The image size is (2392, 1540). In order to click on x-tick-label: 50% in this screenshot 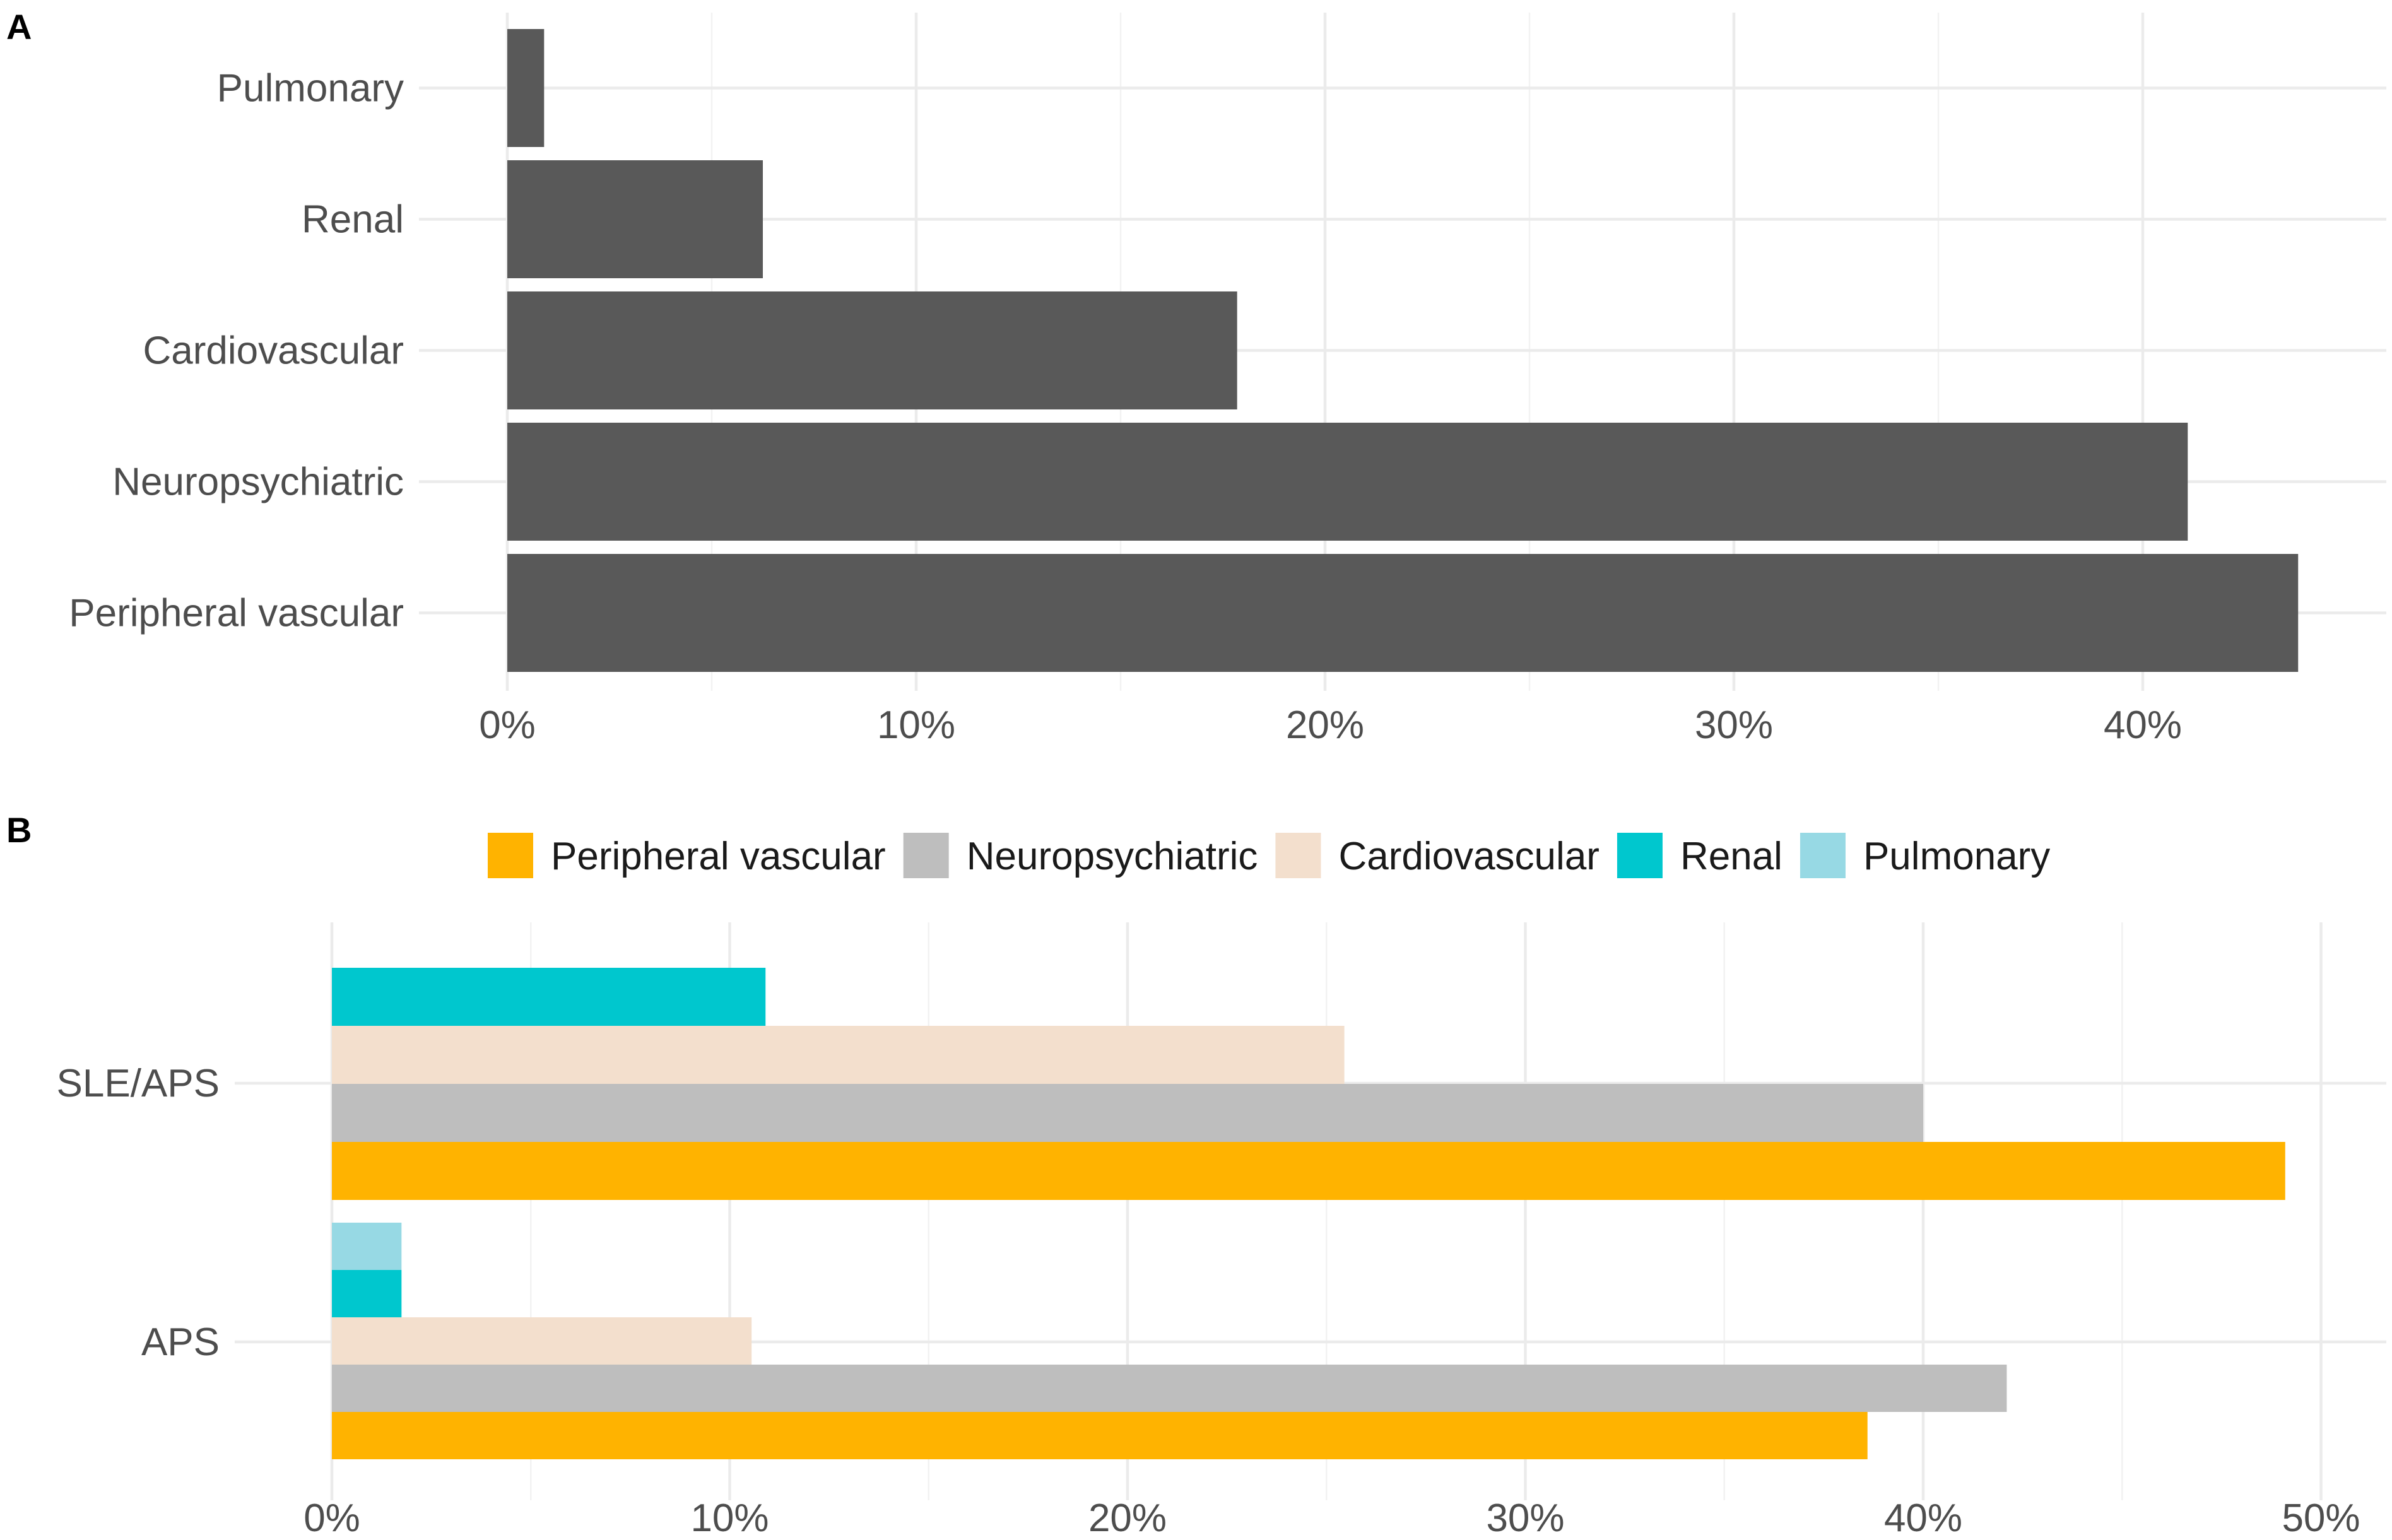, I will do `click(2321, 1518)`.